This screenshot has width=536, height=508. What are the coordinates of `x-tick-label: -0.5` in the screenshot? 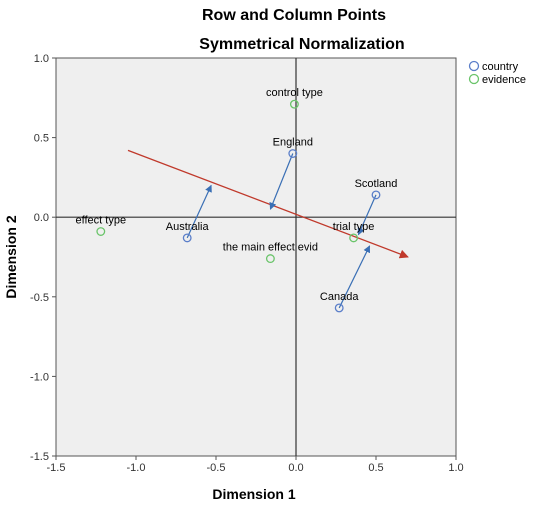 It's located at (216, 468).